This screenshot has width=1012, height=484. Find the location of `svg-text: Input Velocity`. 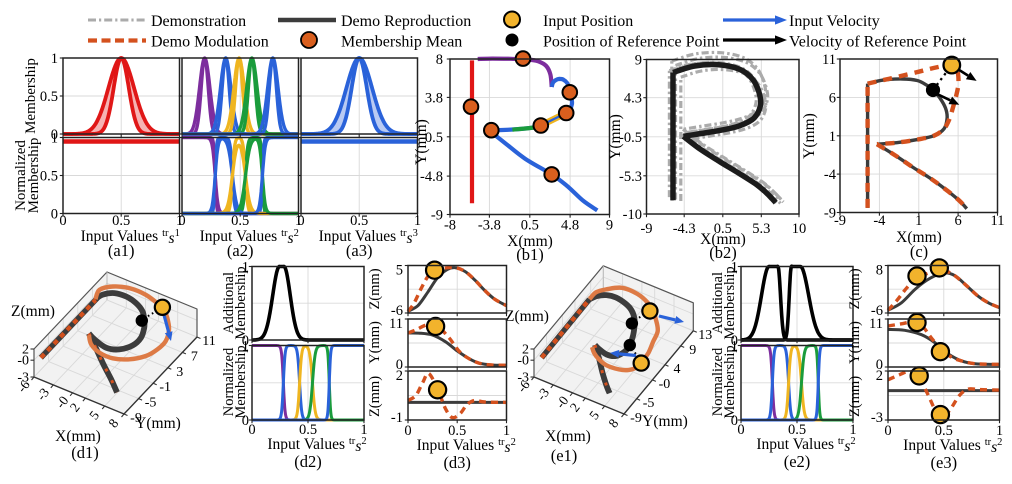

svg-text: Input Velocity is located at coordinates (834, 21).